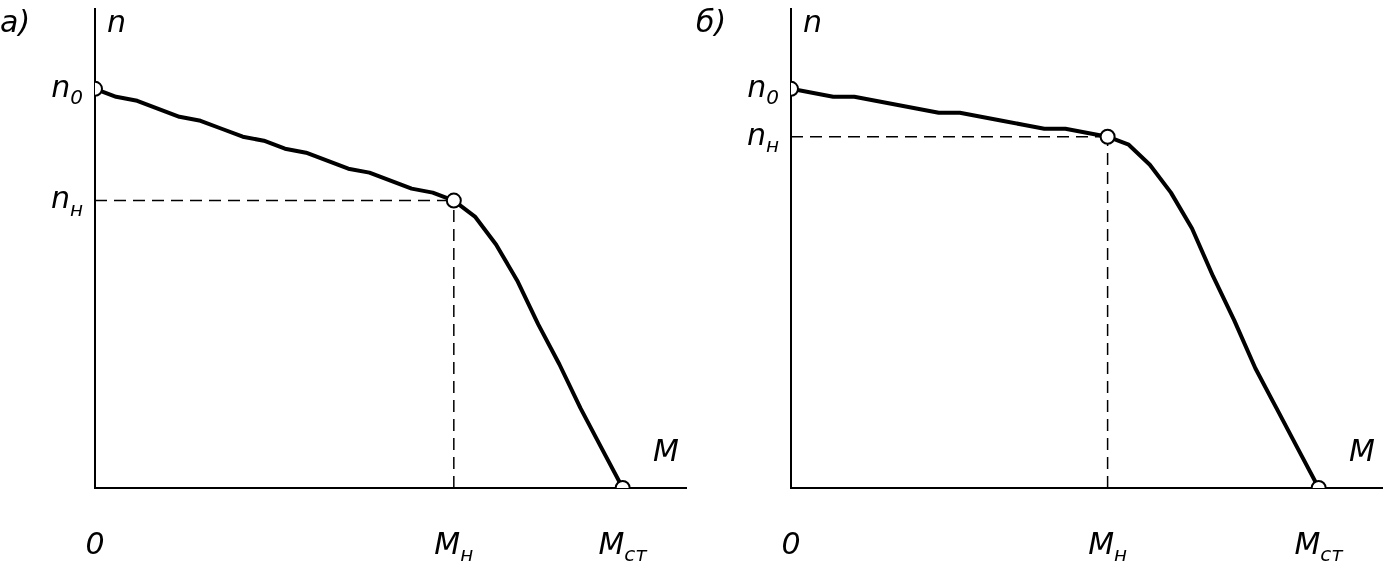 The image size is (1393, 563). I want to click on chart-title: а), so click(15, 21).